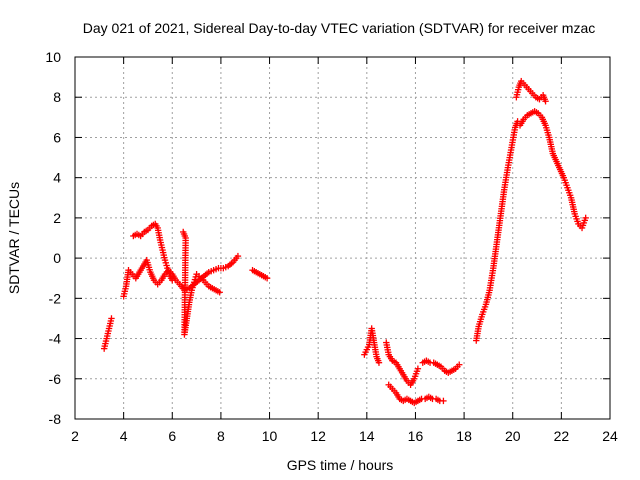 Image resolution: width=640 pixels, height=480 pixels. What do you see at coordinates (57, 178) in the screenshot?
I see `y-tick-label: 4` at bounding box center [57, 178].